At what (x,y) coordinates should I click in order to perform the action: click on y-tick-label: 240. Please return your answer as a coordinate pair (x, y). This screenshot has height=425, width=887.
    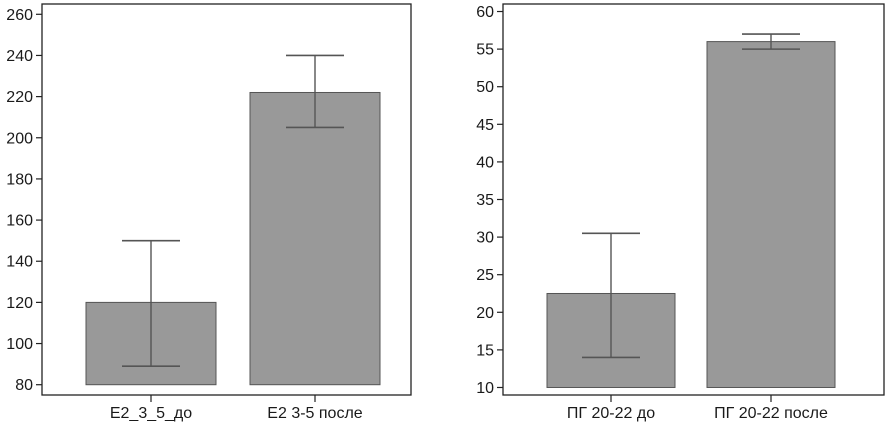
    Looking at the image, I should click on (19, 56).